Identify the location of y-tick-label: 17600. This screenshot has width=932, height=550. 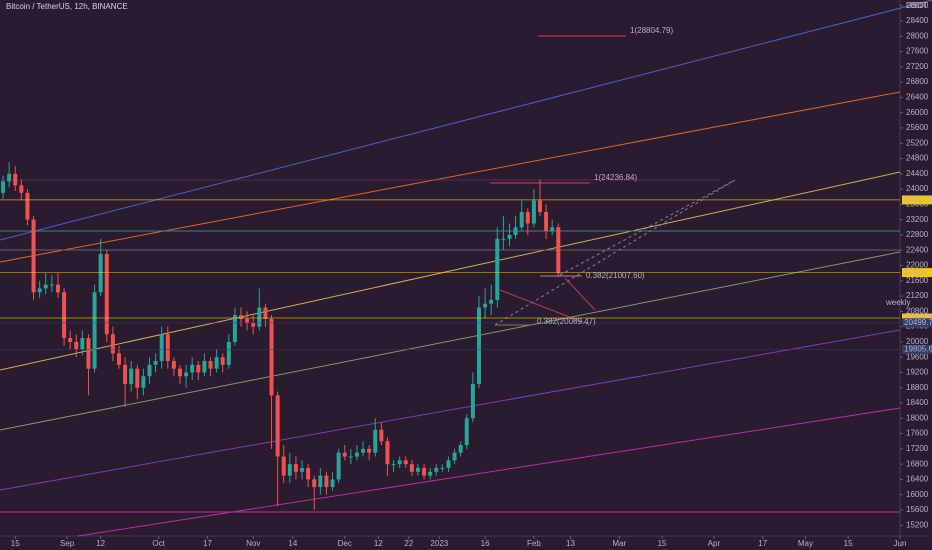
(917, 433).